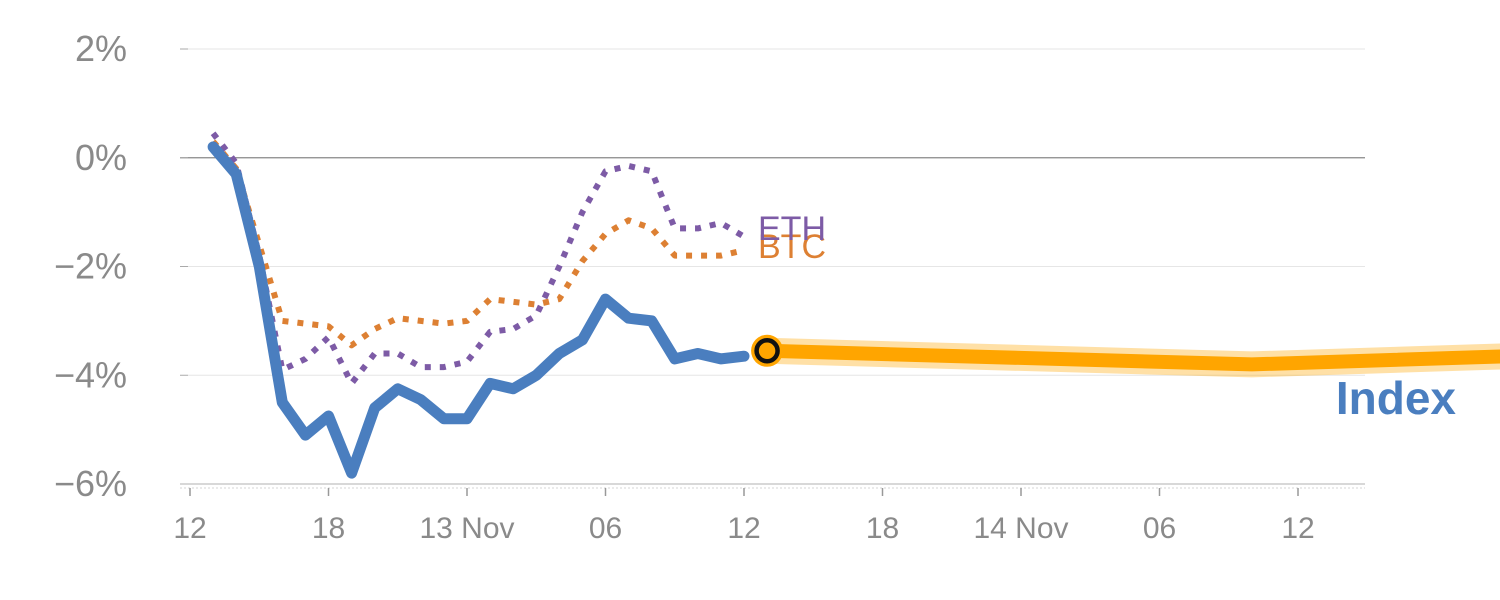 The height and width of the screenshot is (600, 1500). What do you see at coordinates (101, 157) in the screenshot?
I see `y-tick-label: 0%` at bounding box center [101, 157].